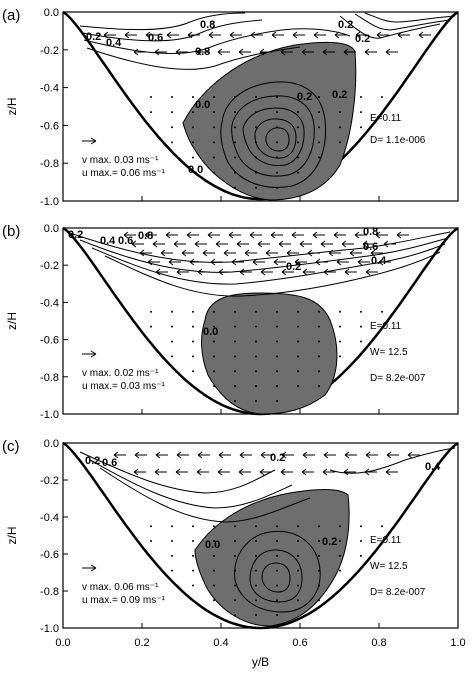 The image size is (474, 690). I want to click on negative-region, so click(272, 558).